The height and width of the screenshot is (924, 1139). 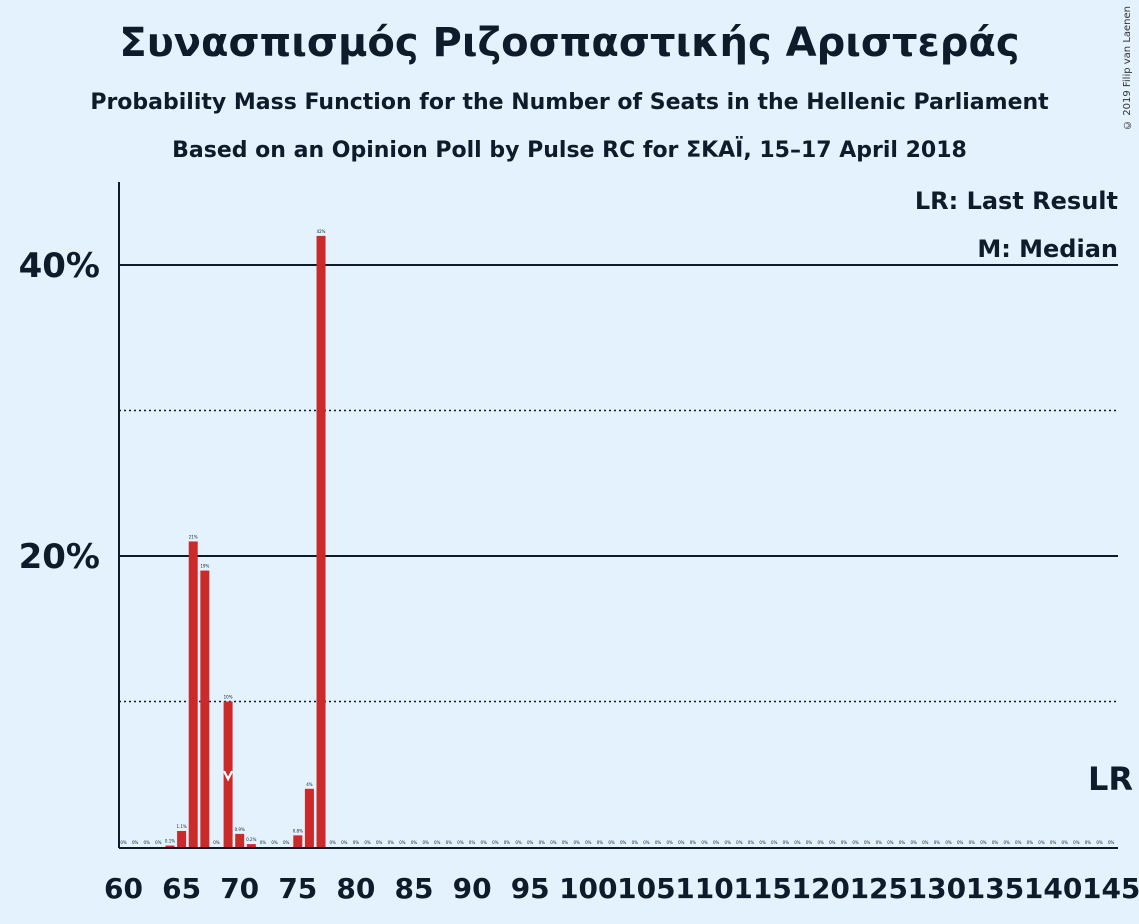 What do you see at coordinates (774, 842) in the screenshot?
I see `data-label-seat-116: 0%` at bounding box center [774, 842].